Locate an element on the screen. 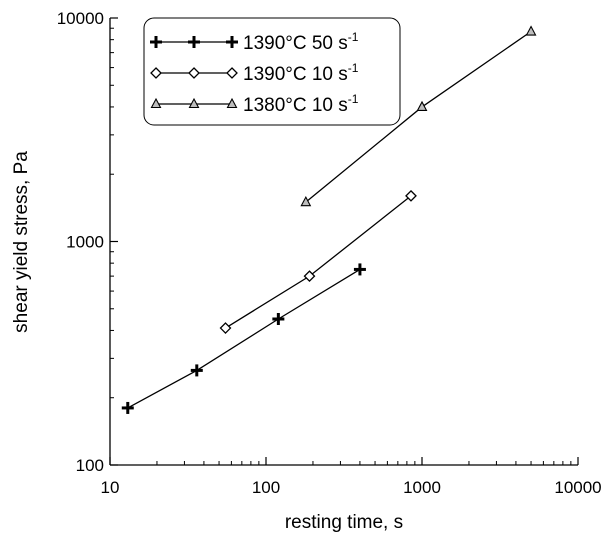  x-tick-label: 10 is located at coordinates (110, 487).